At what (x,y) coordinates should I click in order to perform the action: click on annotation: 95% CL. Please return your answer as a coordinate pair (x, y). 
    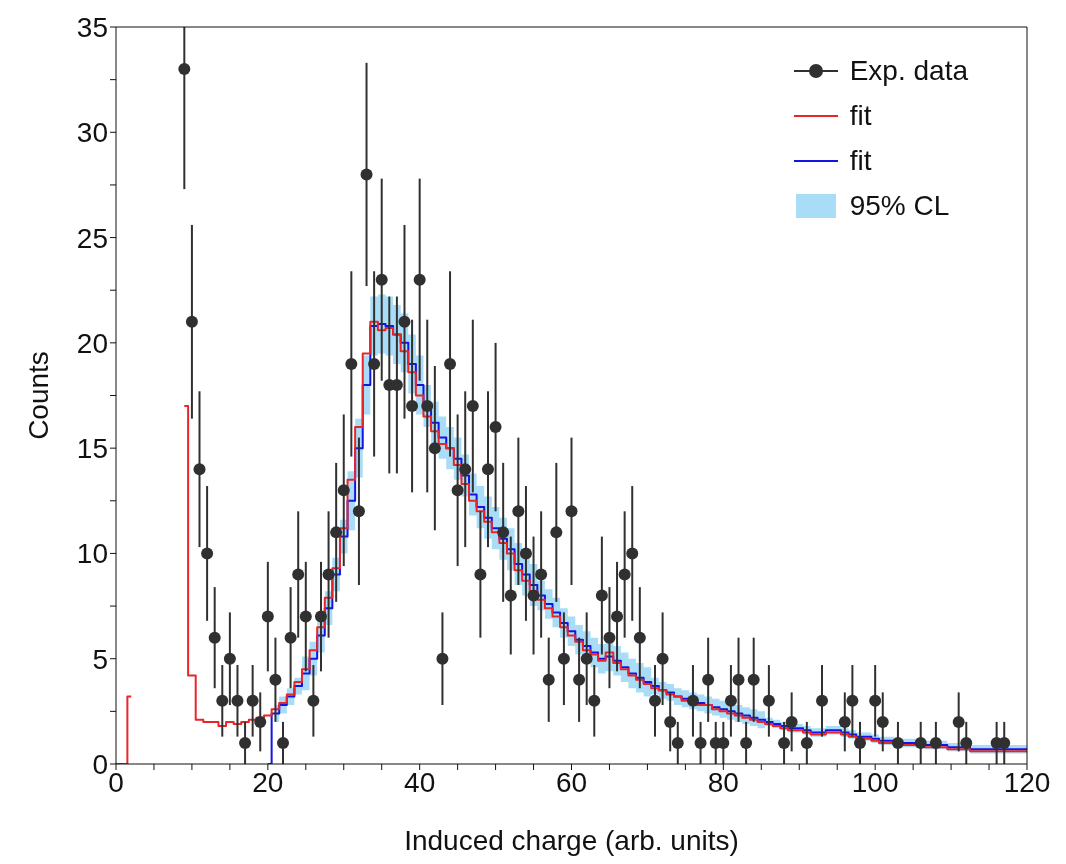
    Looking at the image, I should click on (899, 205).